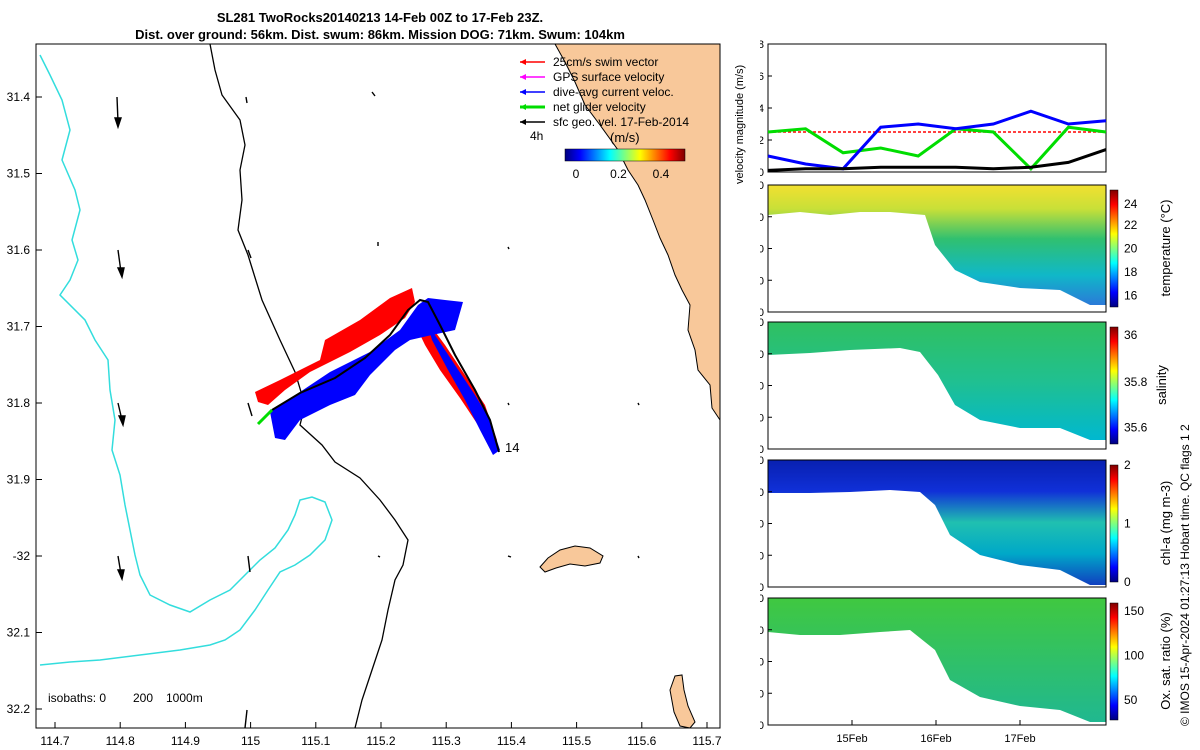 The width and height of the screenshot is (1200, 750). What do you see at coordinates (1134, 611) in the screenshot?
I see `section-colorbar-tick: 150` at bounding box center [1134, 611].